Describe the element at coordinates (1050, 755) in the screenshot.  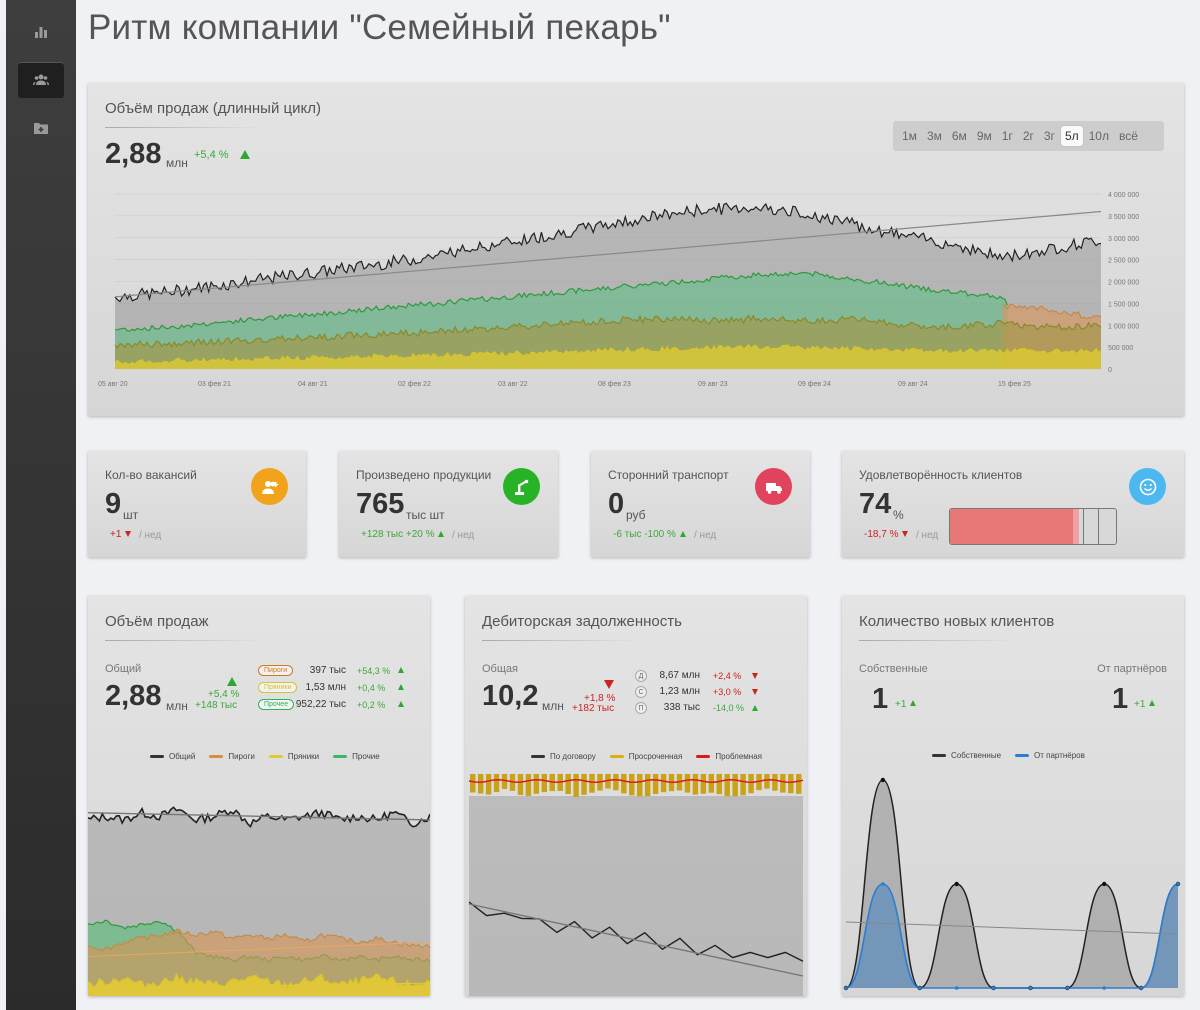
I see `legend-item: От партнёров` at that location.